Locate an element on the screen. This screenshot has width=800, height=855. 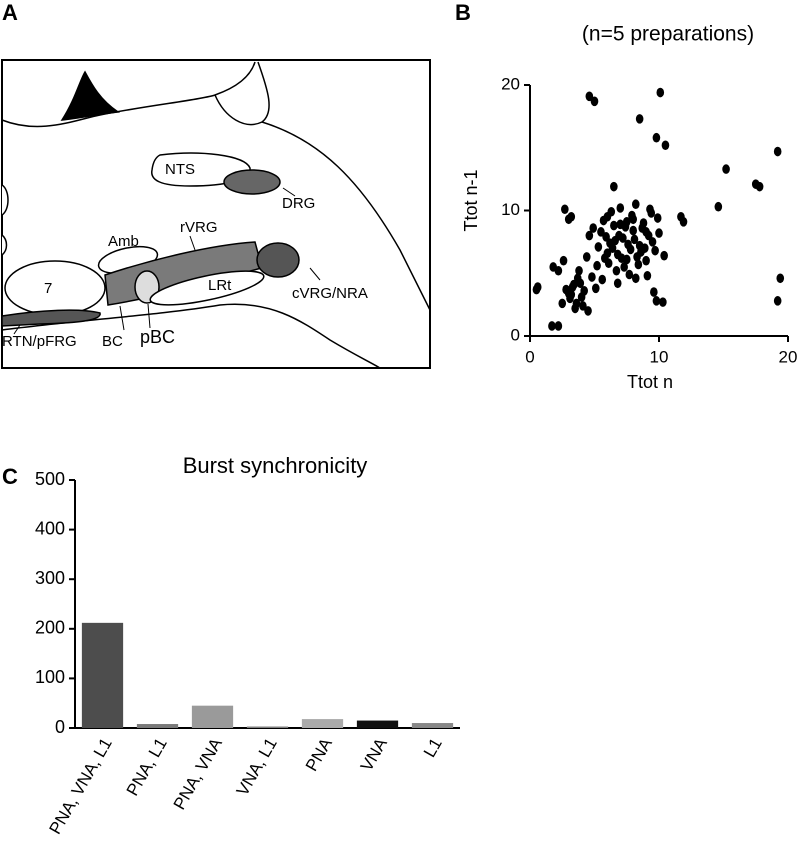
y-tick-label: 200 is located at coordinates (50, 628).